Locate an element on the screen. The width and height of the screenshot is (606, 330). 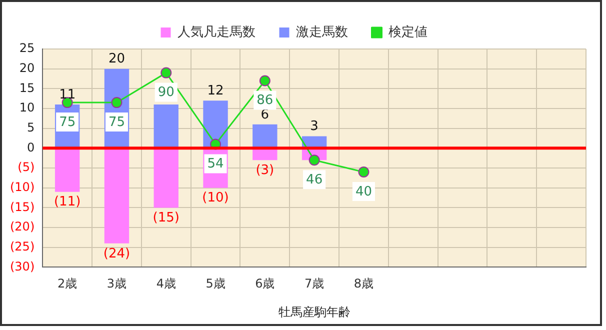
y-tick-label: 20 is located at coordinates (27, 67).